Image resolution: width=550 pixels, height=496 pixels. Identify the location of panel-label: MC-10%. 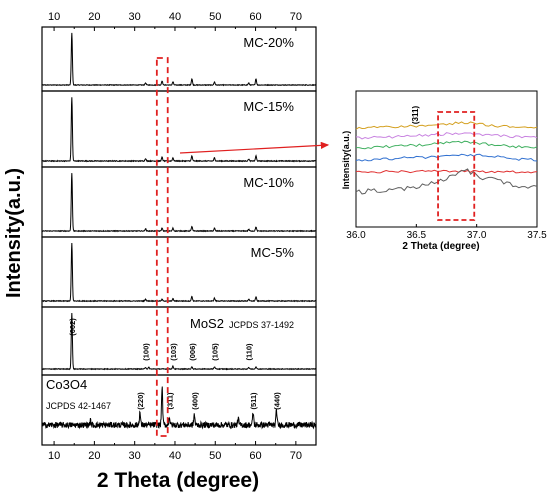
(268, 182).